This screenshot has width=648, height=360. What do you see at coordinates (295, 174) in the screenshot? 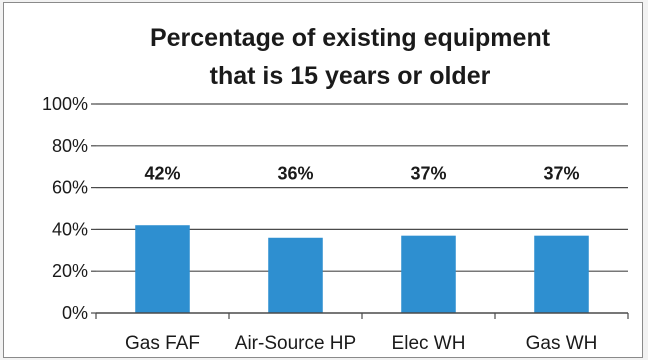
I see `data-label: 36%` at bounding box center [295, 174].